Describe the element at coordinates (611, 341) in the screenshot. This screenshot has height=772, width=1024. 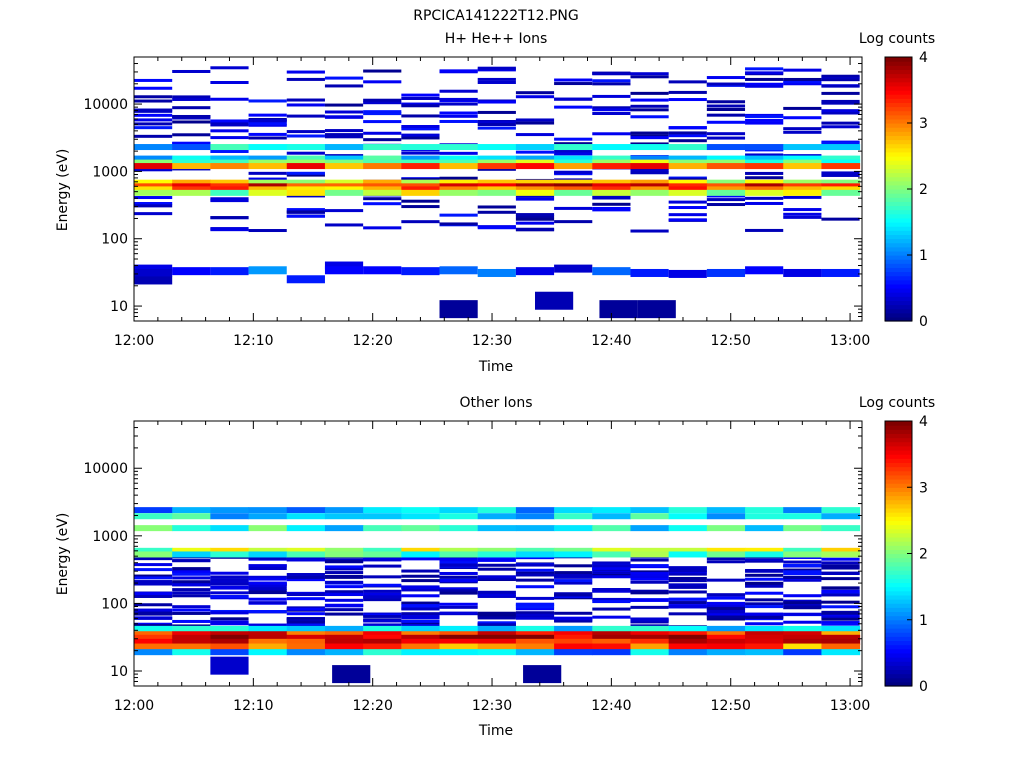
I see `x-tick-label: 12:40` at that location.